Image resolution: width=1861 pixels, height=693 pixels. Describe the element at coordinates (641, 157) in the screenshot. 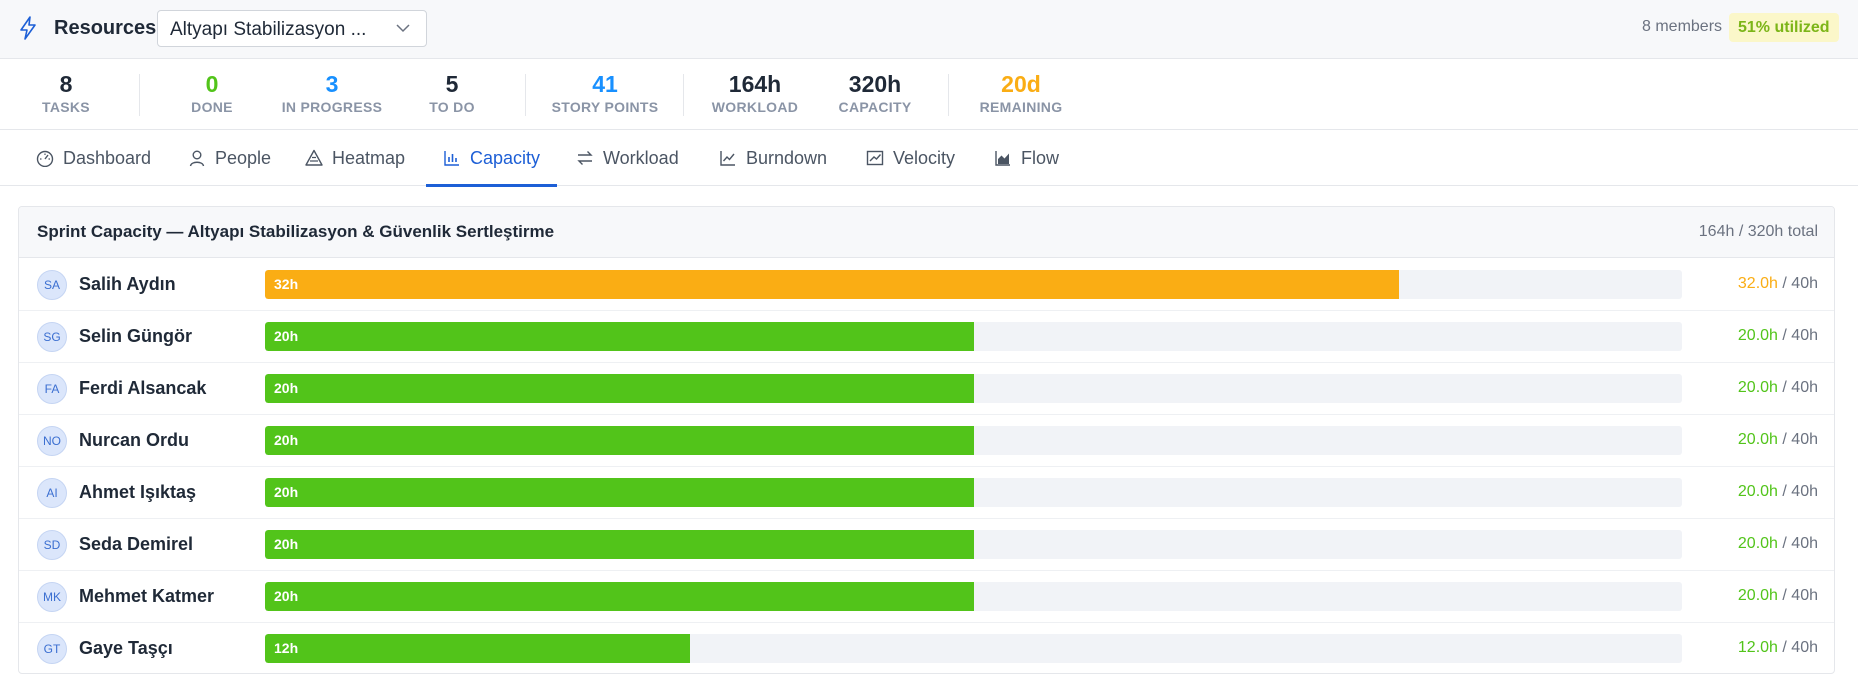

I see `tab-label: Workload` at that location.